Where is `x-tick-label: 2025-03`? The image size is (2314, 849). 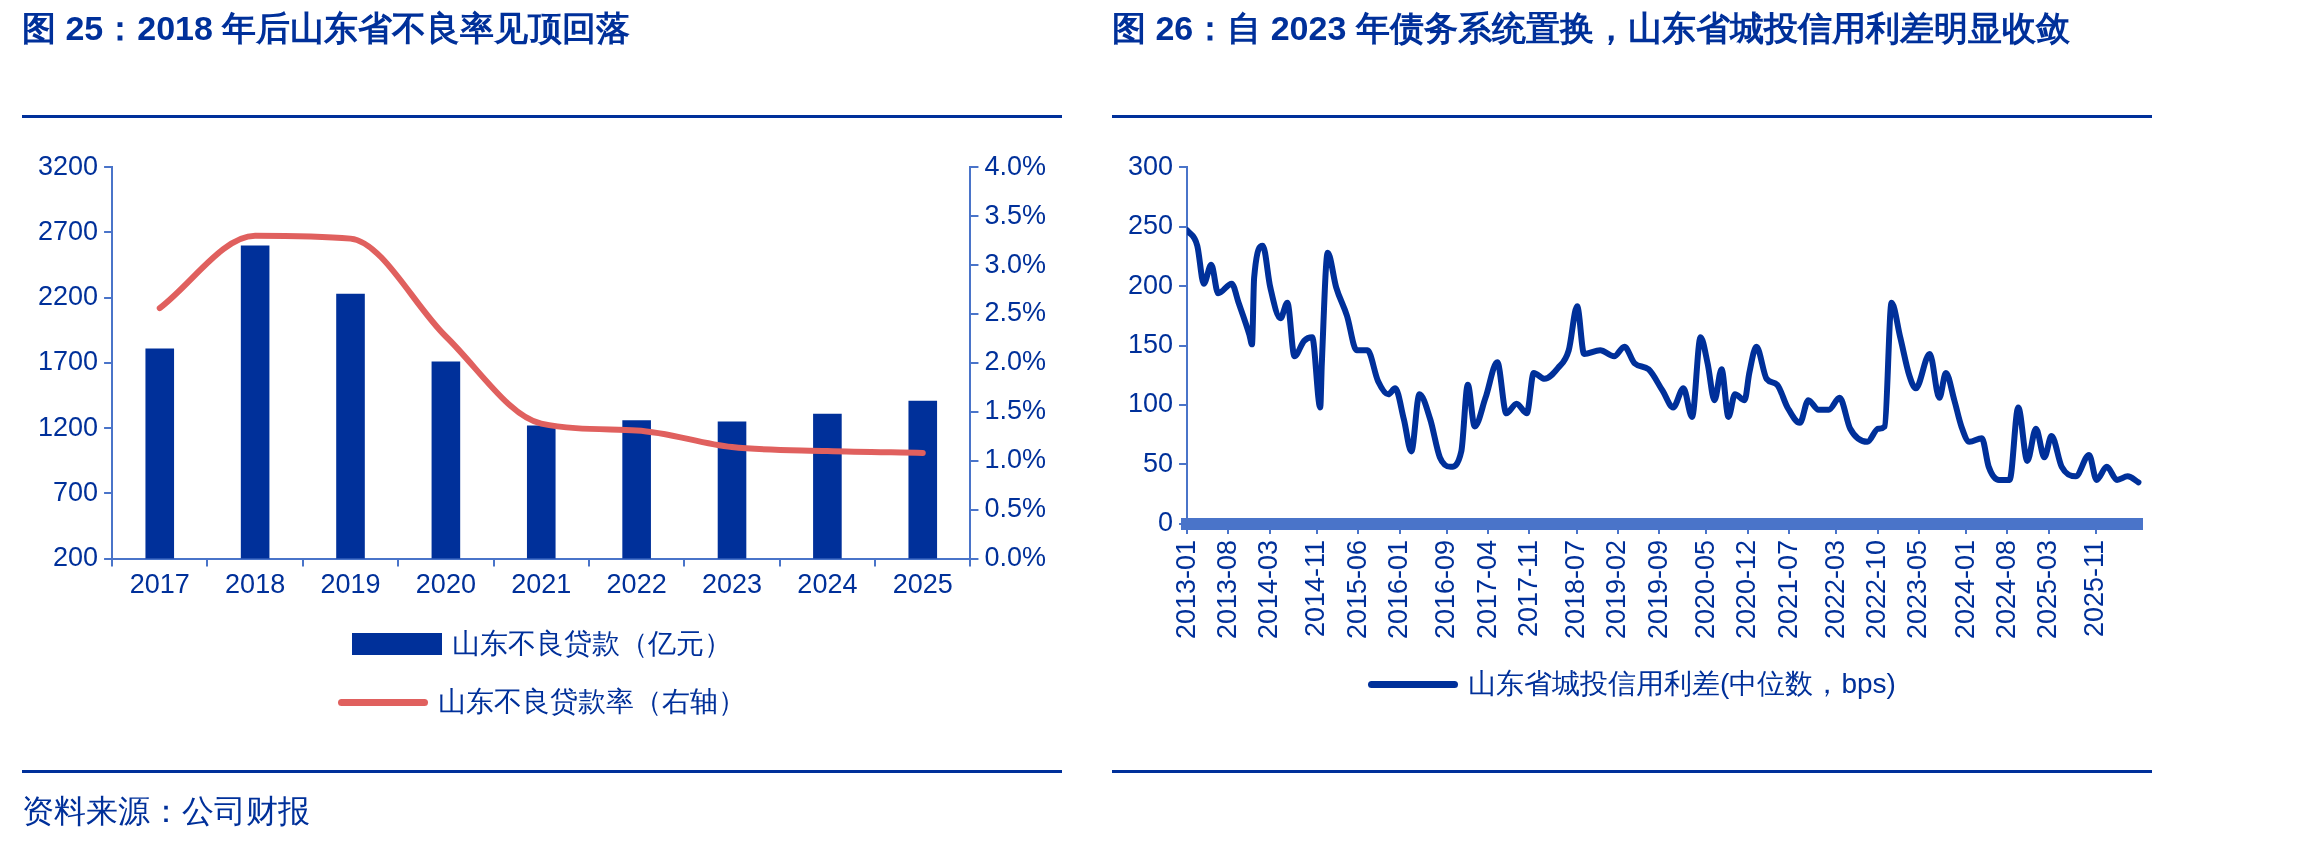 x-tick-label: 2025-03 is located at coordinates (2047, 589).